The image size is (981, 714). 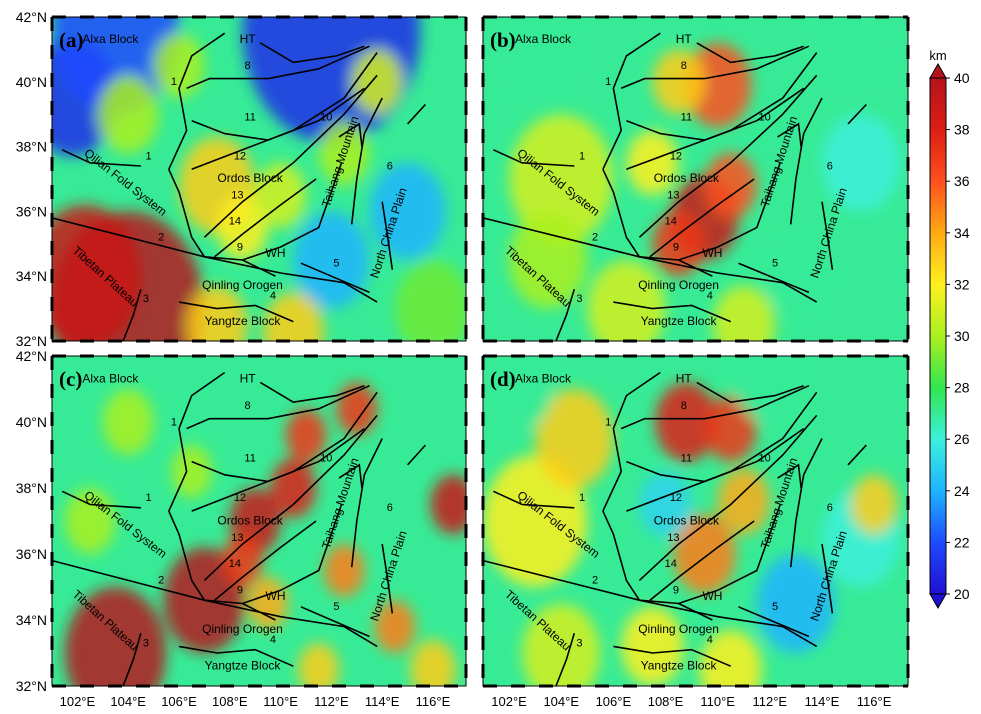 What do you see at coordinates (671, 221) in the screenshot?
I see `fault-number: 14` at bounding box center [671, 221].